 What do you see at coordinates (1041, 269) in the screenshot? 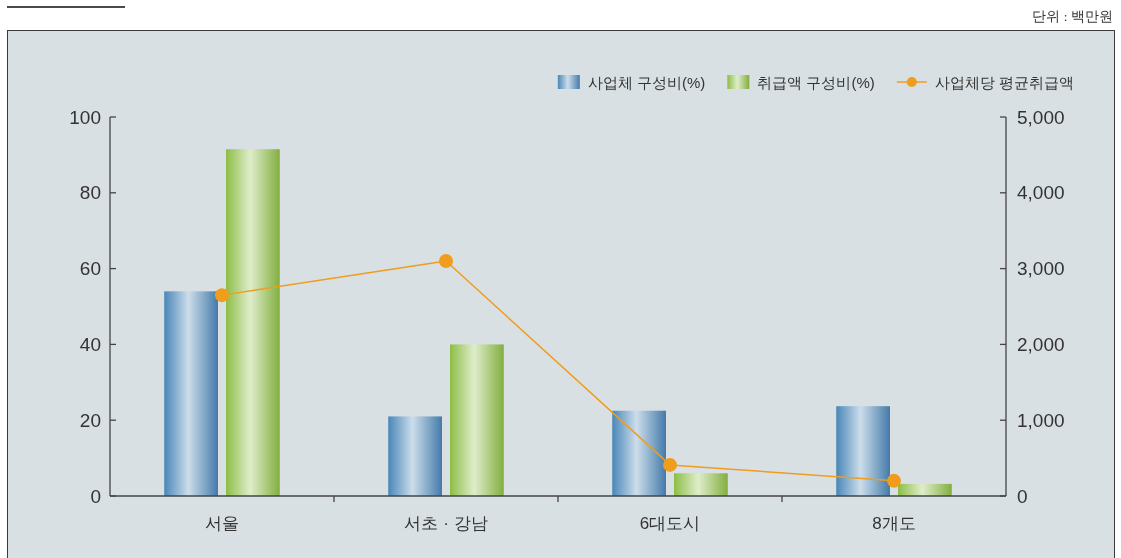
I see `y2-tick-label: 3,000` at bounding box center [1041, 269].